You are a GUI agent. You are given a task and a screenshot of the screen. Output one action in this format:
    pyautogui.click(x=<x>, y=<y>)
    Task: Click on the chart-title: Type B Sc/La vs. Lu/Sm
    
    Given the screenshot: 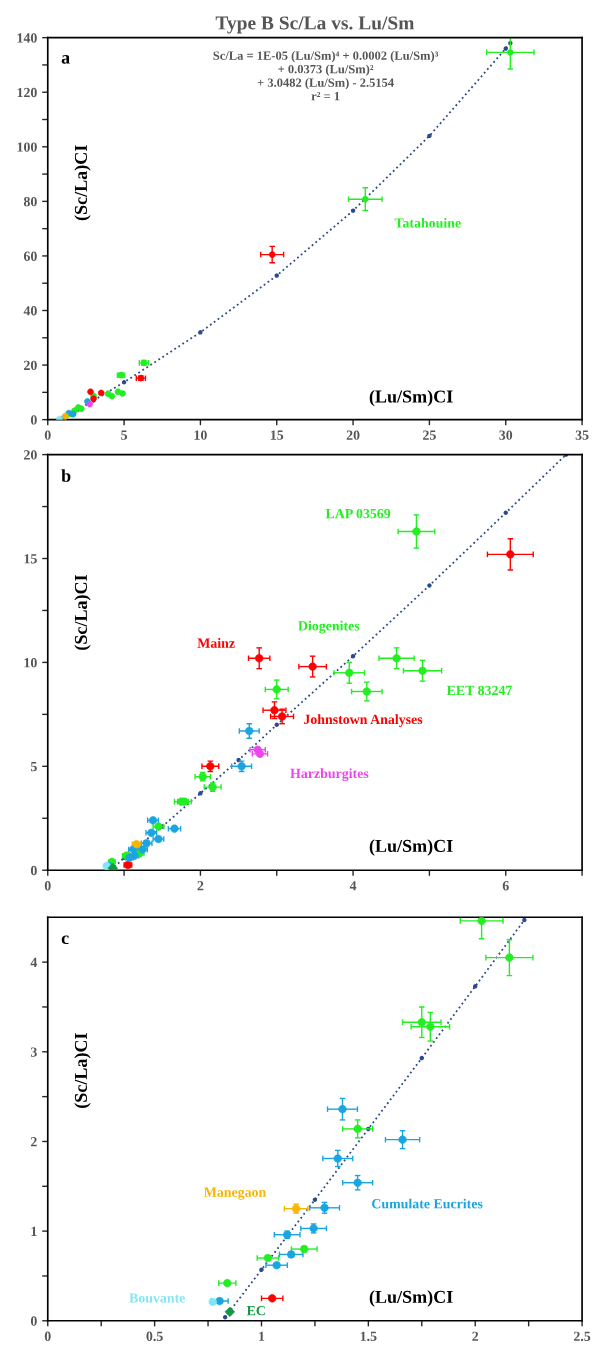 What is the action you would take?
    pyautogui.click(x=315, y=25)
    